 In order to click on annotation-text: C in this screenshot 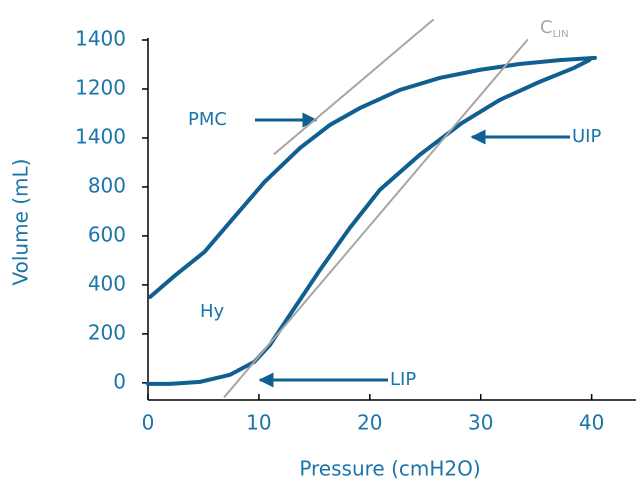, I will do `click(546, 27)`.